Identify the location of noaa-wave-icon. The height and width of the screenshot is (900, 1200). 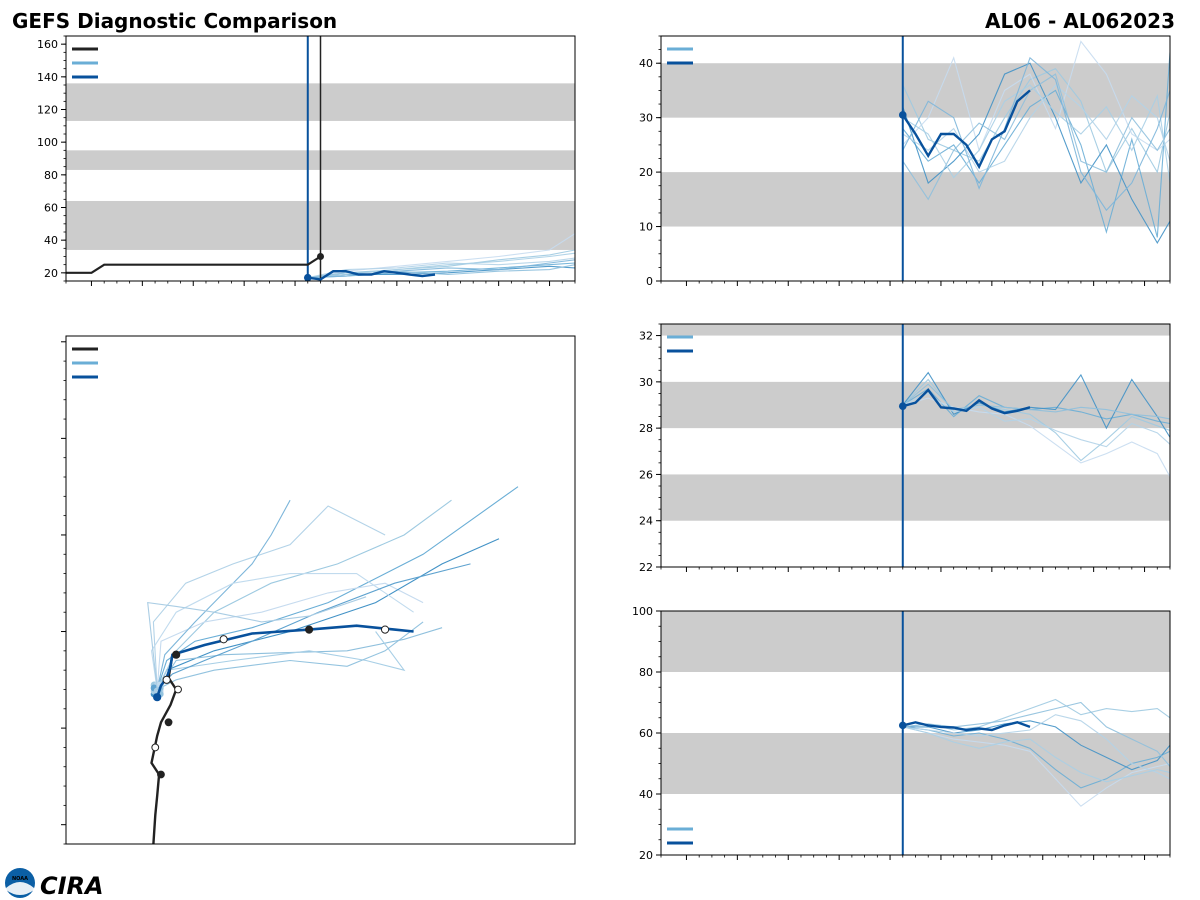
(20, 888).